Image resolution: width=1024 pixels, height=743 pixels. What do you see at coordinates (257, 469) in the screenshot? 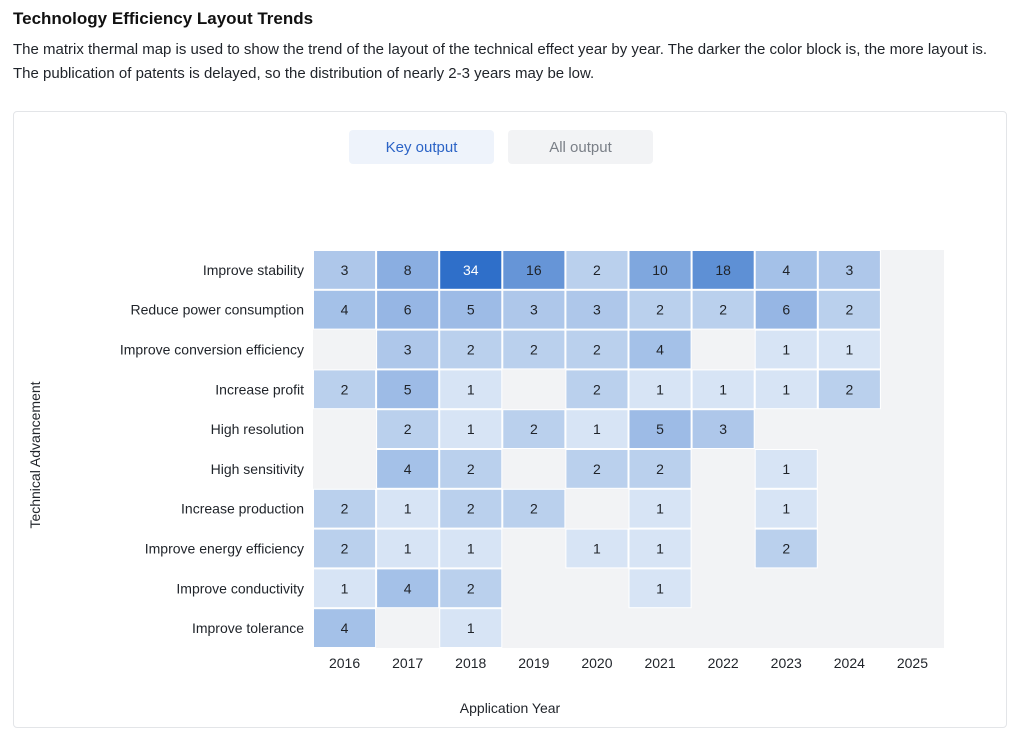
I see `y-tick-label: High sensitivity` at bounding box center [257, 469].